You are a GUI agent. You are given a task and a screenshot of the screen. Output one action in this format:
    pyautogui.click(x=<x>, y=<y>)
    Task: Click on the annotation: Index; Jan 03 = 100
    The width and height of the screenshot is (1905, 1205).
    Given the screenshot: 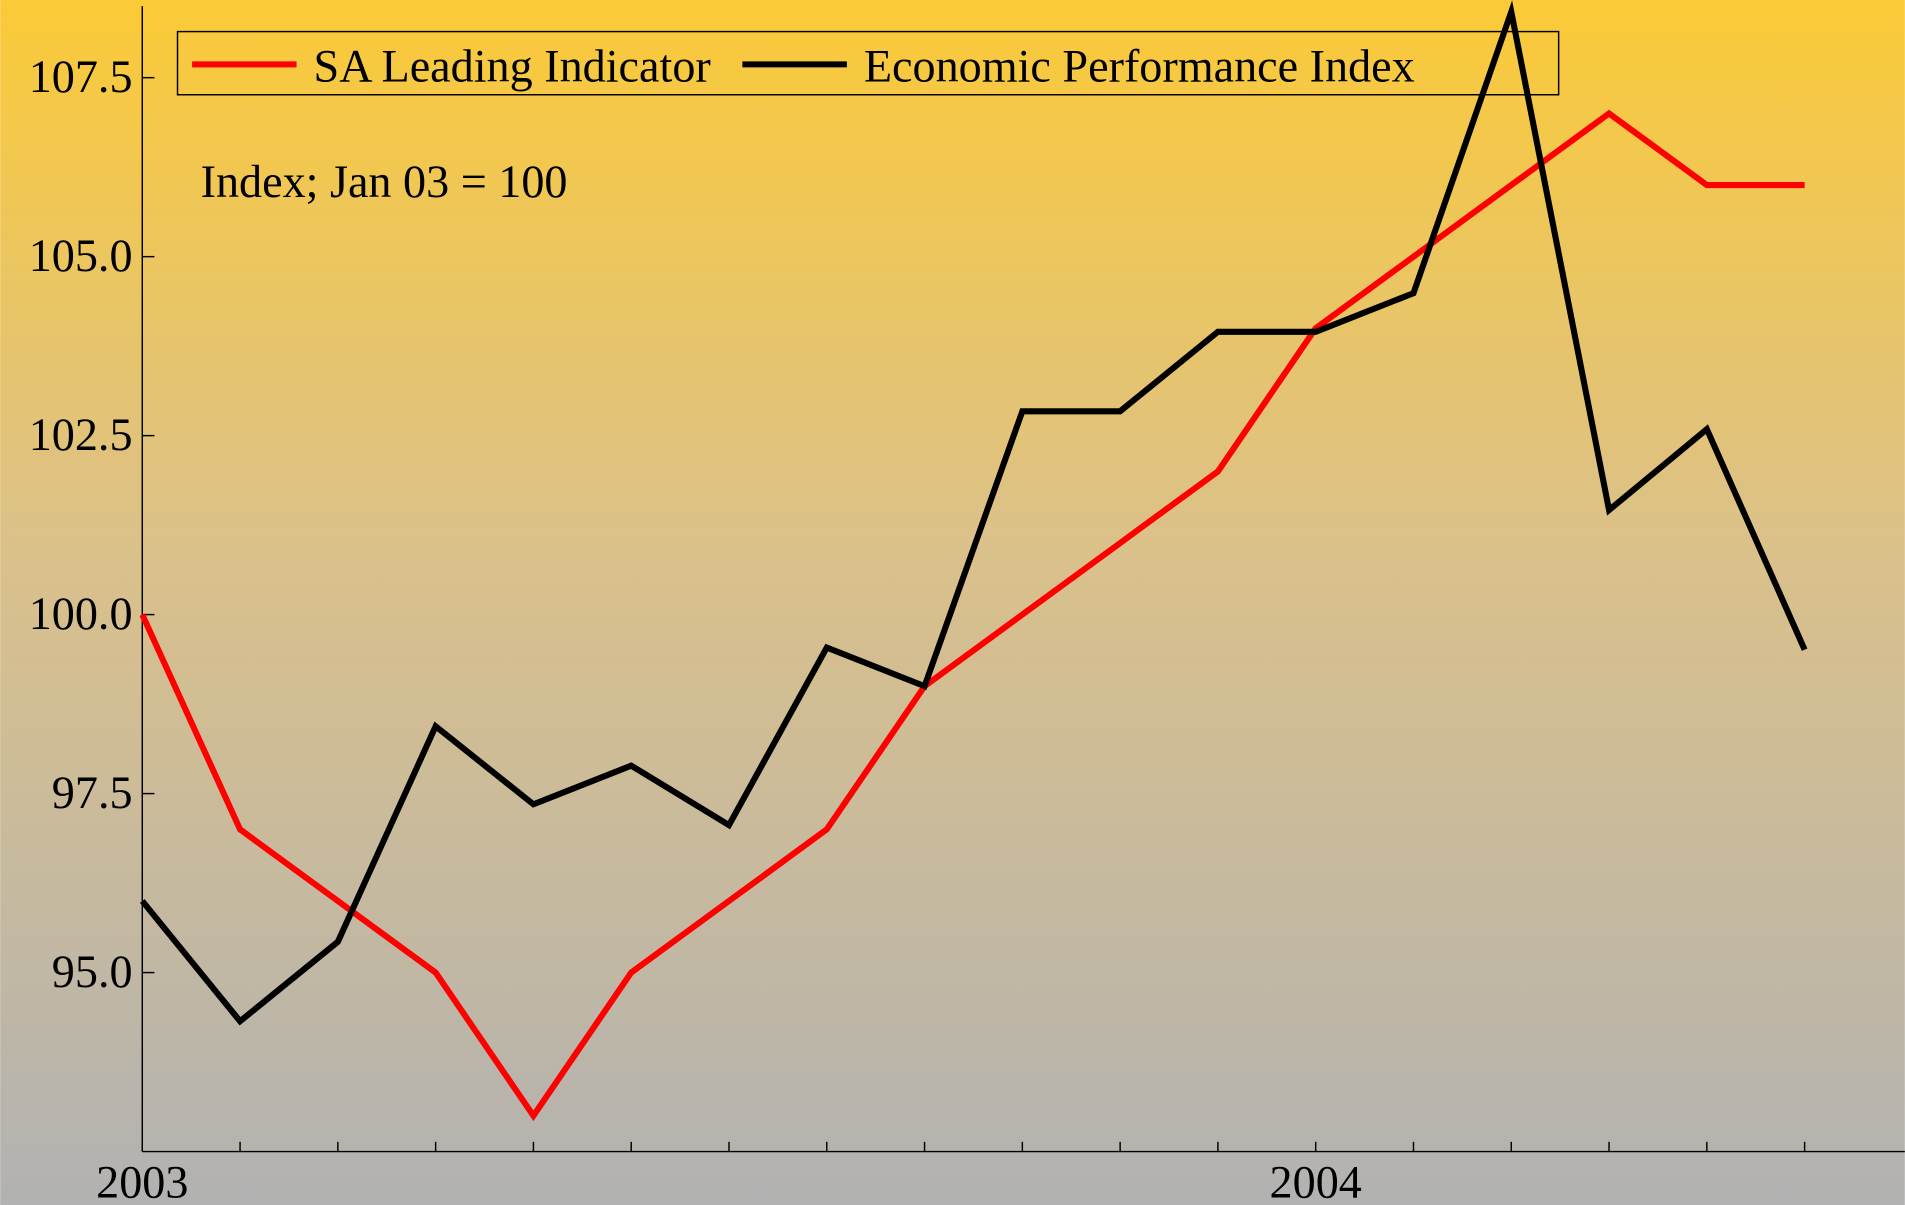 What is the action you would take?
    pyautogui.click(x=384, y=181)
    